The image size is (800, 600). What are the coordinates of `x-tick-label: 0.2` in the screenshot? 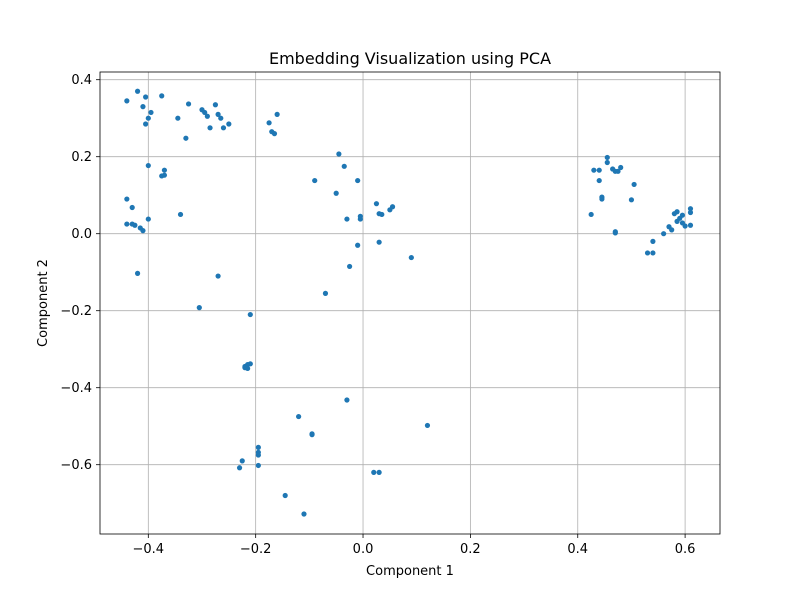 It's located at (470, 549).